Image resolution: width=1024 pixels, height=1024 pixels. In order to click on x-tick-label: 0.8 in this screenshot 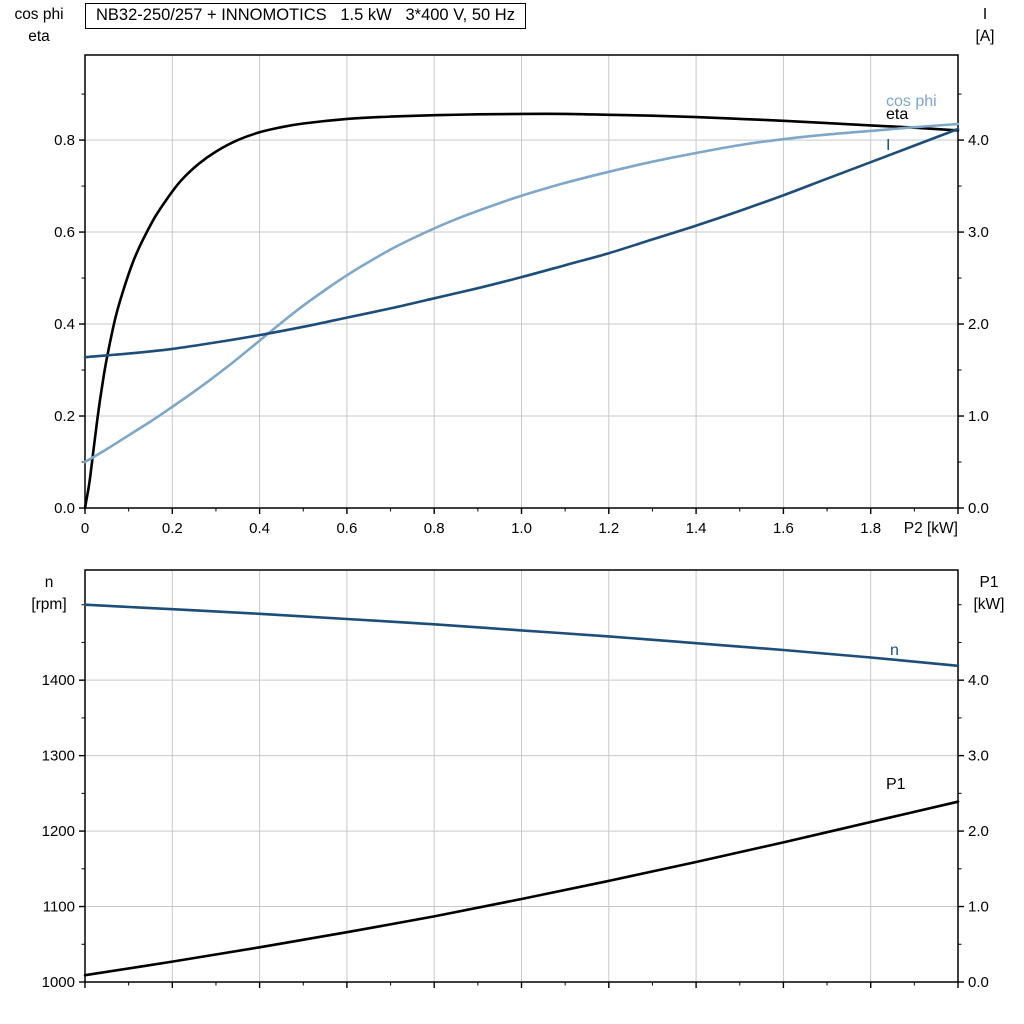, I will do `click(434, 528)`.